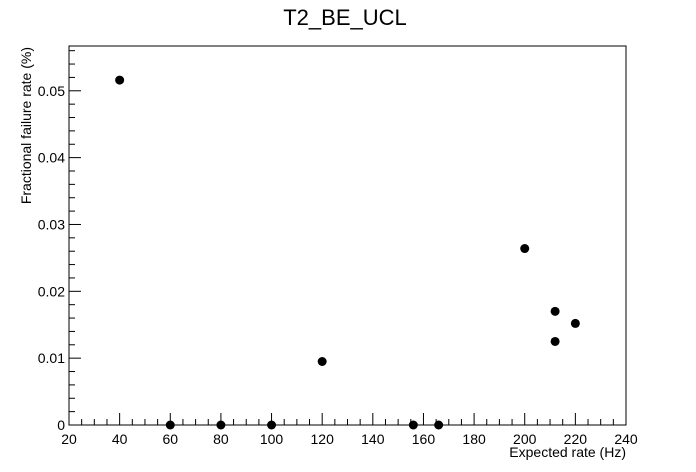 The width and height of the screenshot is (696, 472). Describe the element at coordinates (51, 158) in the screenshot. I see `y-tick-label: 0.04` at that location.